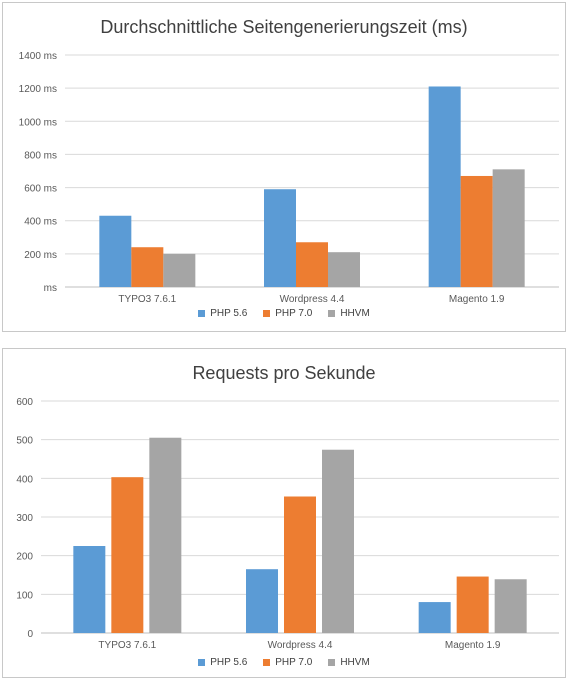 Image resolution: width=570 pixels, height=680 pixels. Describe the element at coordinates (38, 56) in the screenshot. I see `y-tick-label: 1400 ms` at that location.